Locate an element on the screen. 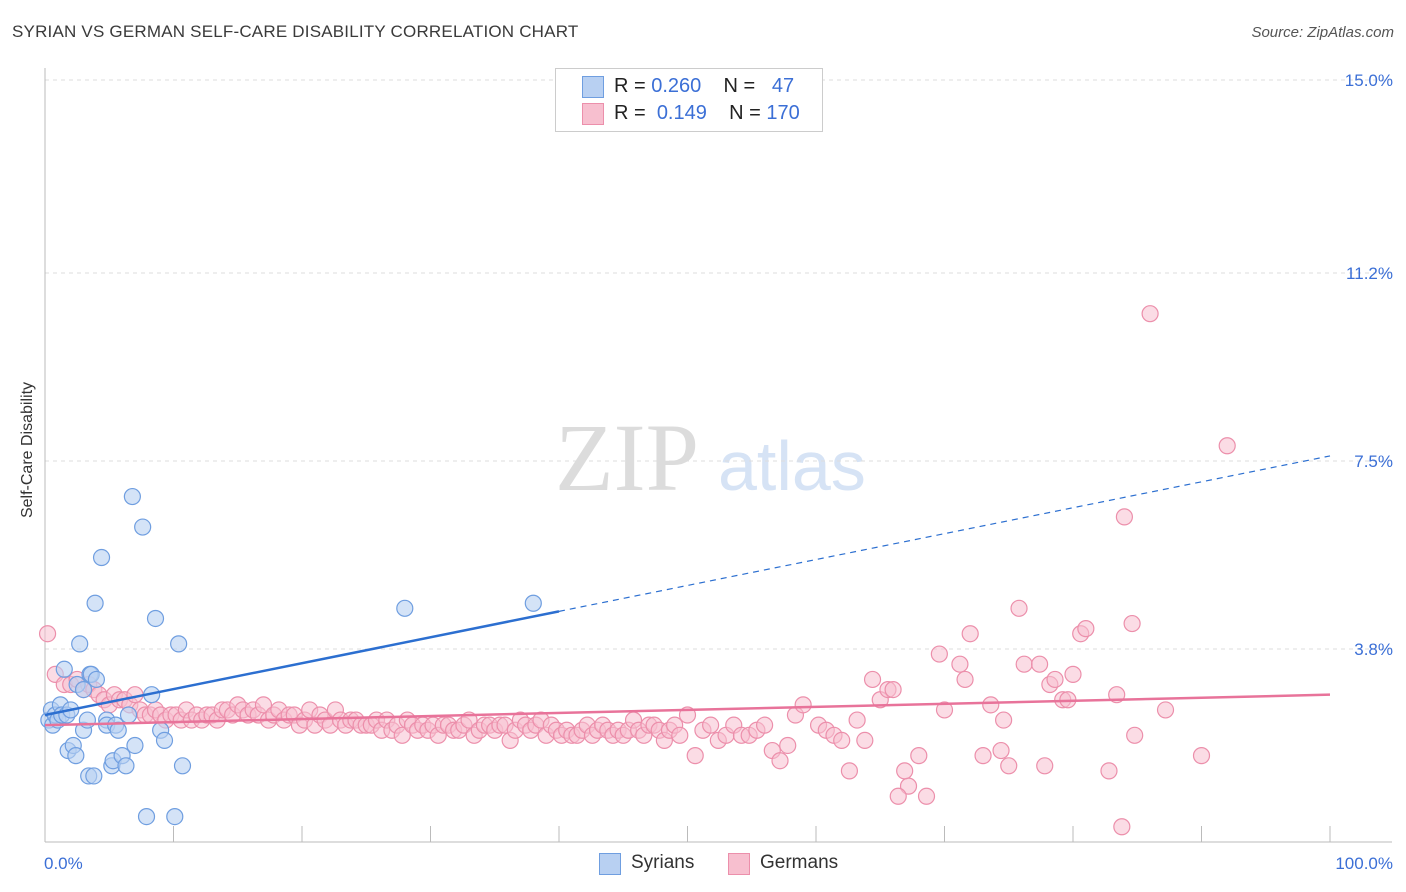 This screenshot has height=892, width=1406. y-tick-label: 15.0% is located at coordinates (1369, 80).